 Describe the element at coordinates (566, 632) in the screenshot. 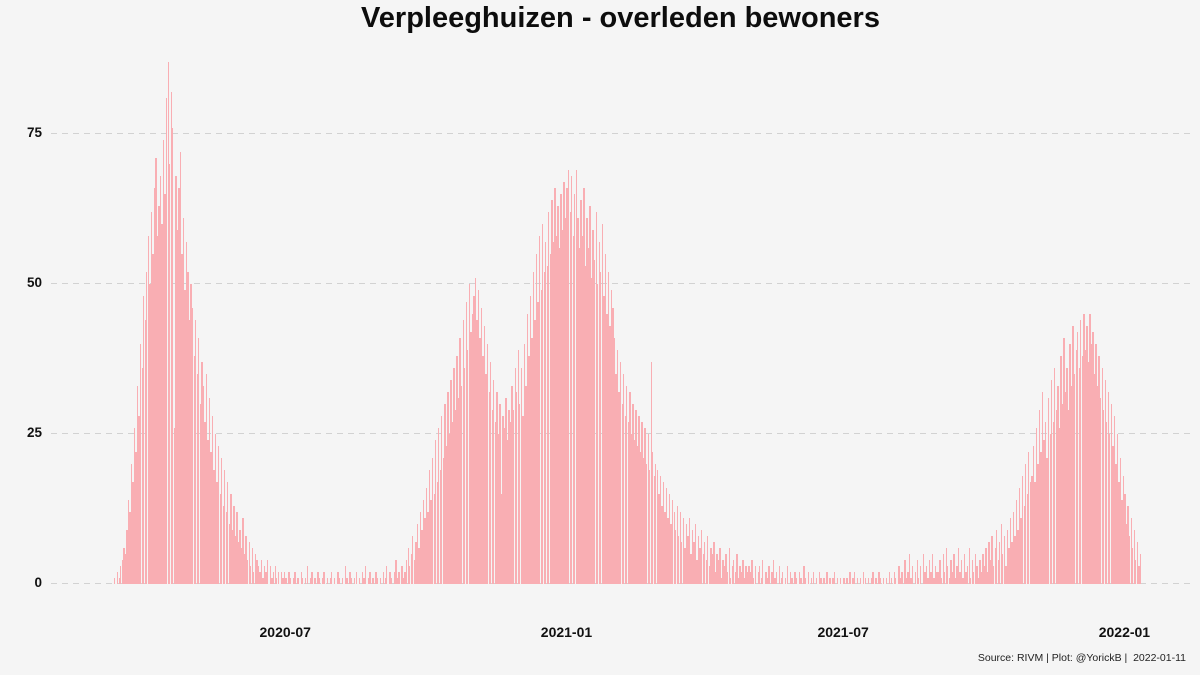

I see `x-axis-tick-label: 2021-01` at that location.